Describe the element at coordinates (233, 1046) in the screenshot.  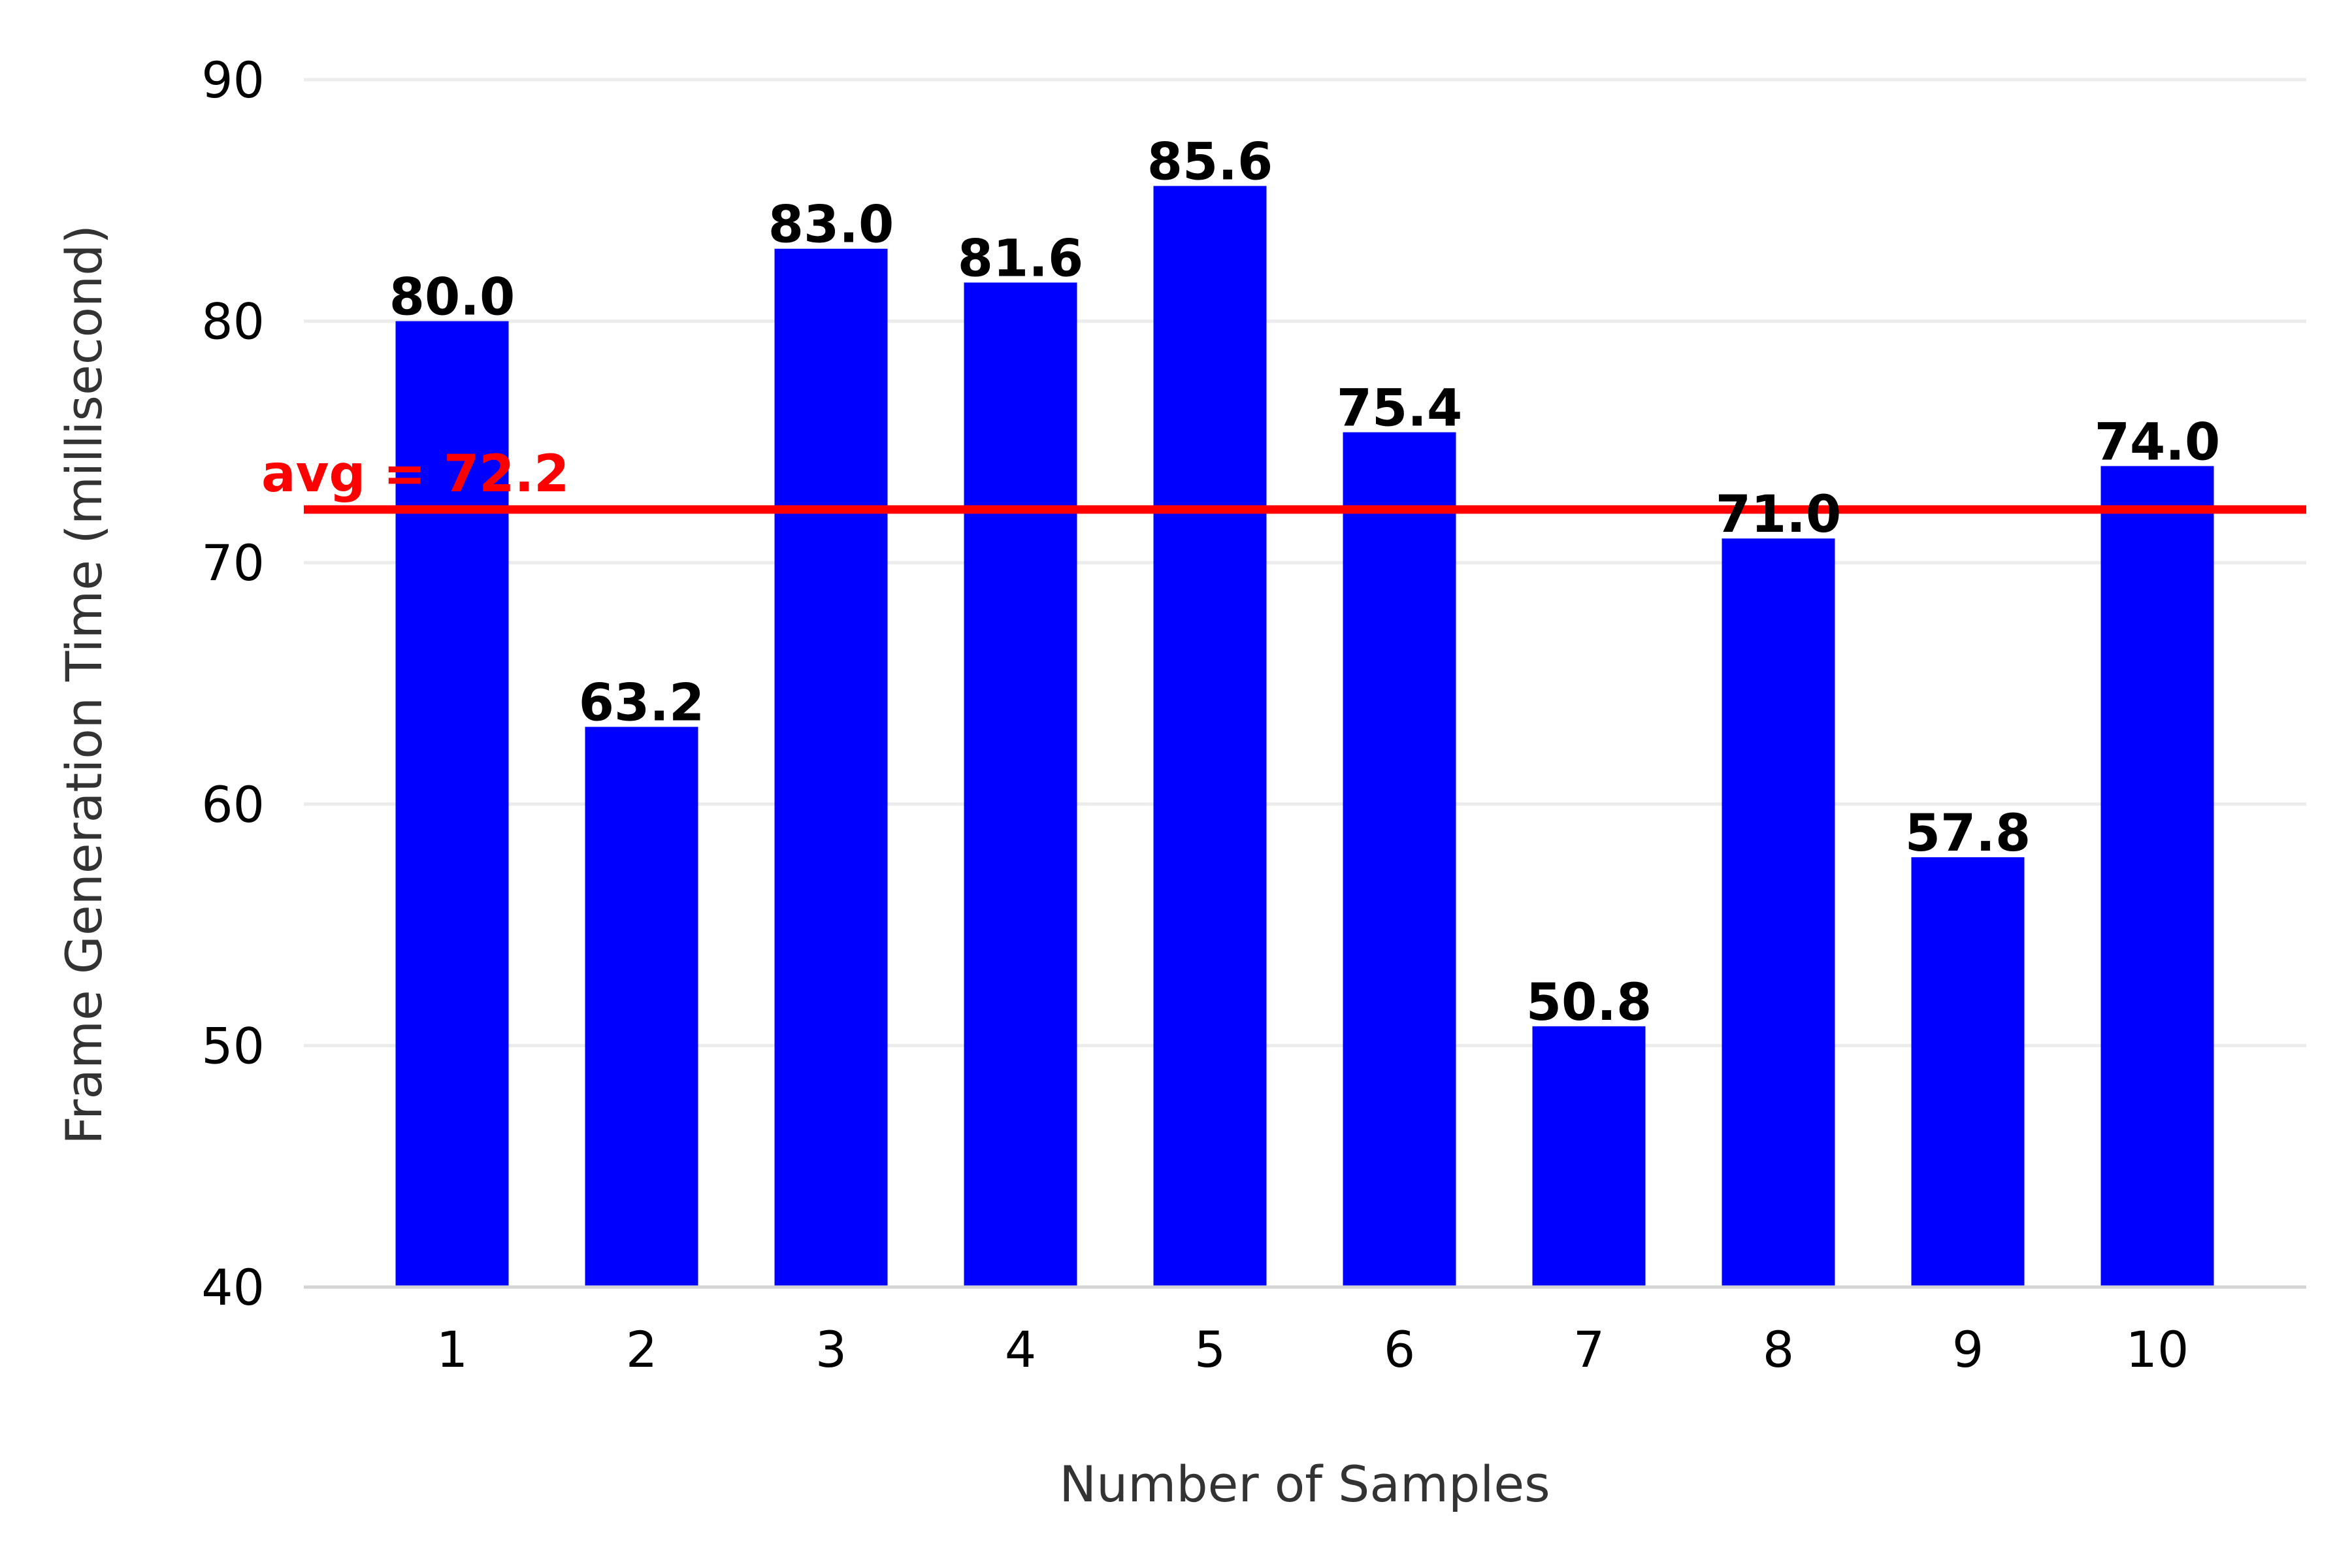
I see `y-tick-label: 50` at that location.